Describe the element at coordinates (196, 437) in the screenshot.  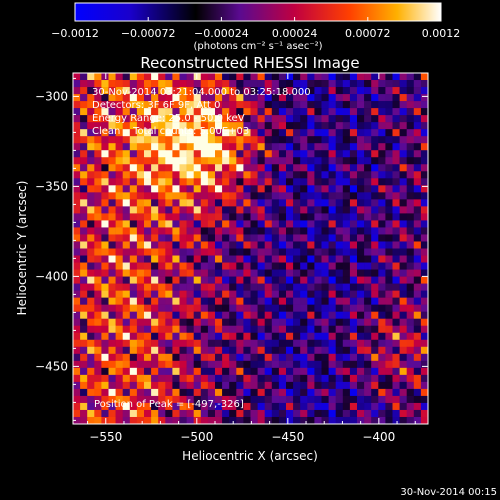
I see `x-tick-label: −500` at that location.